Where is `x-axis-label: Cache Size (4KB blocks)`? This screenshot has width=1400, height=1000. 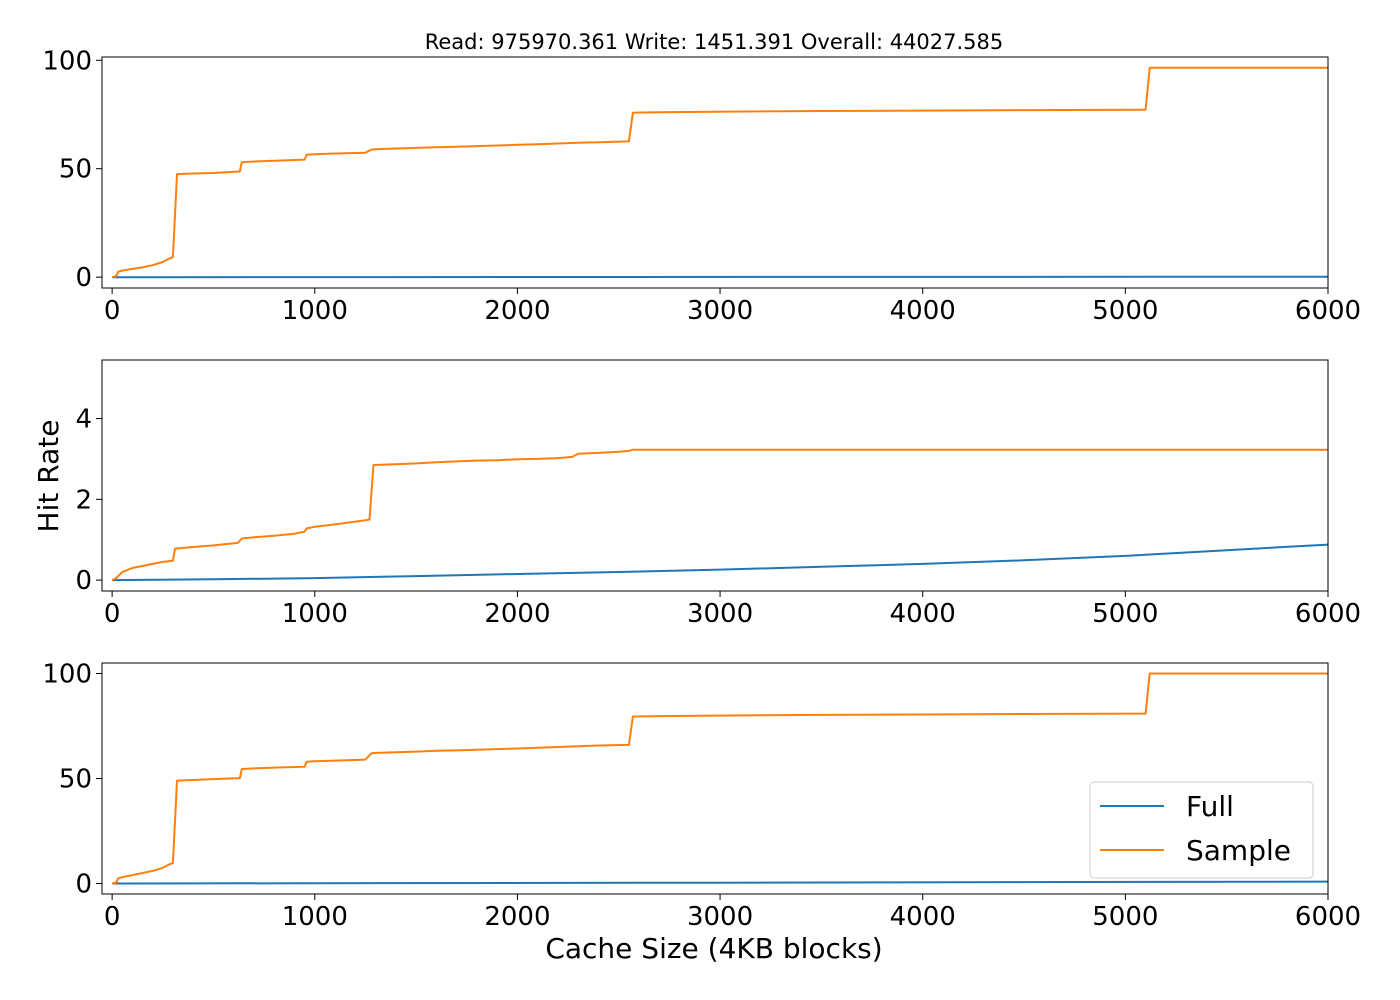
x-axis-label: Cache Size (4KB blocks) is located at coordinates (713, 948).